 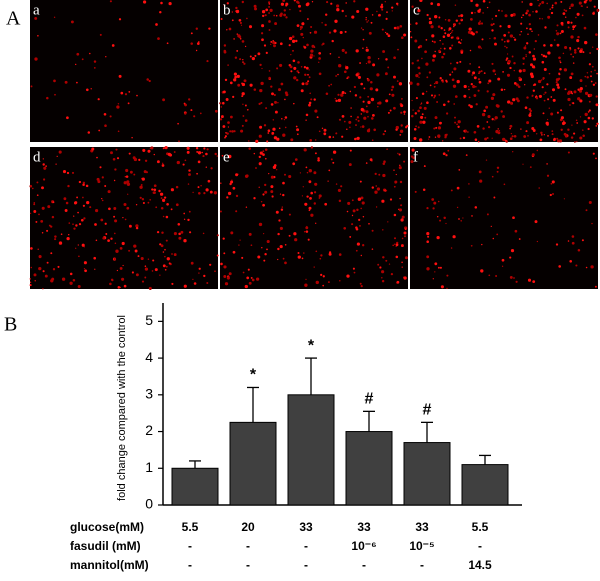 What do you see at coordinates (248, 546) in the screenshot?
I see `condition-value: -` at bounding box center [248, 546].